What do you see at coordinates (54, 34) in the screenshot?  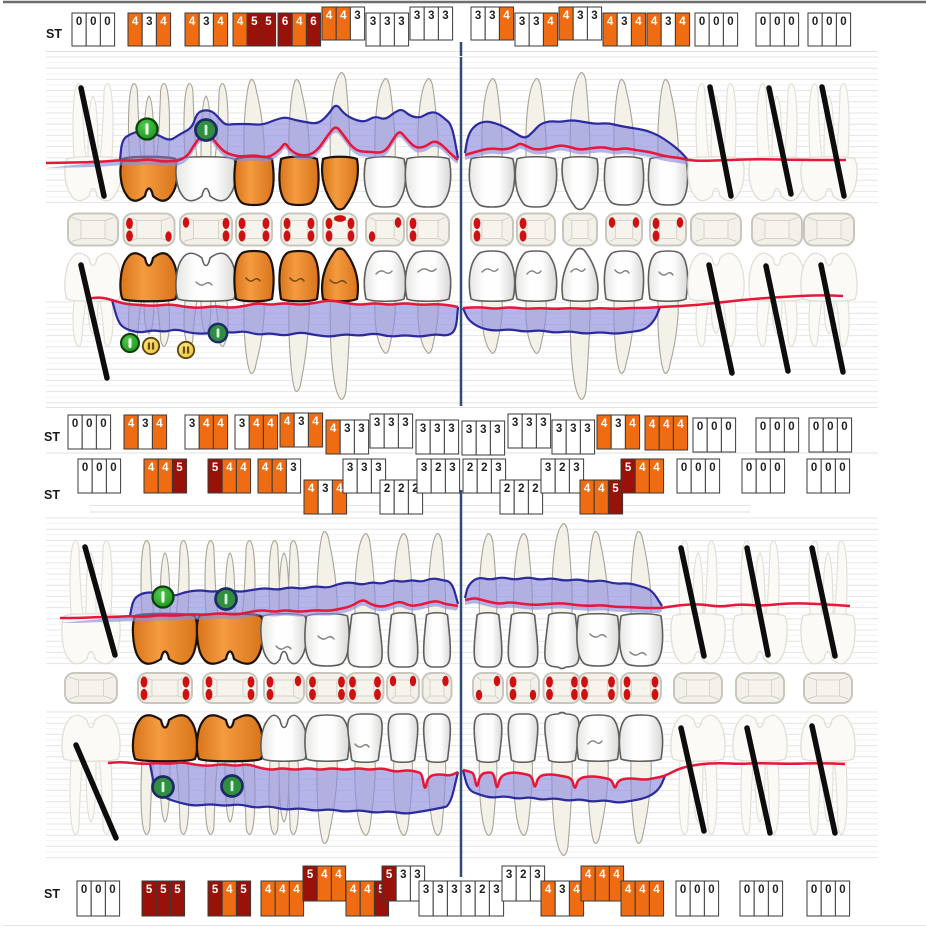 I see `svg-text: ST` at bounding box center [54, 34].